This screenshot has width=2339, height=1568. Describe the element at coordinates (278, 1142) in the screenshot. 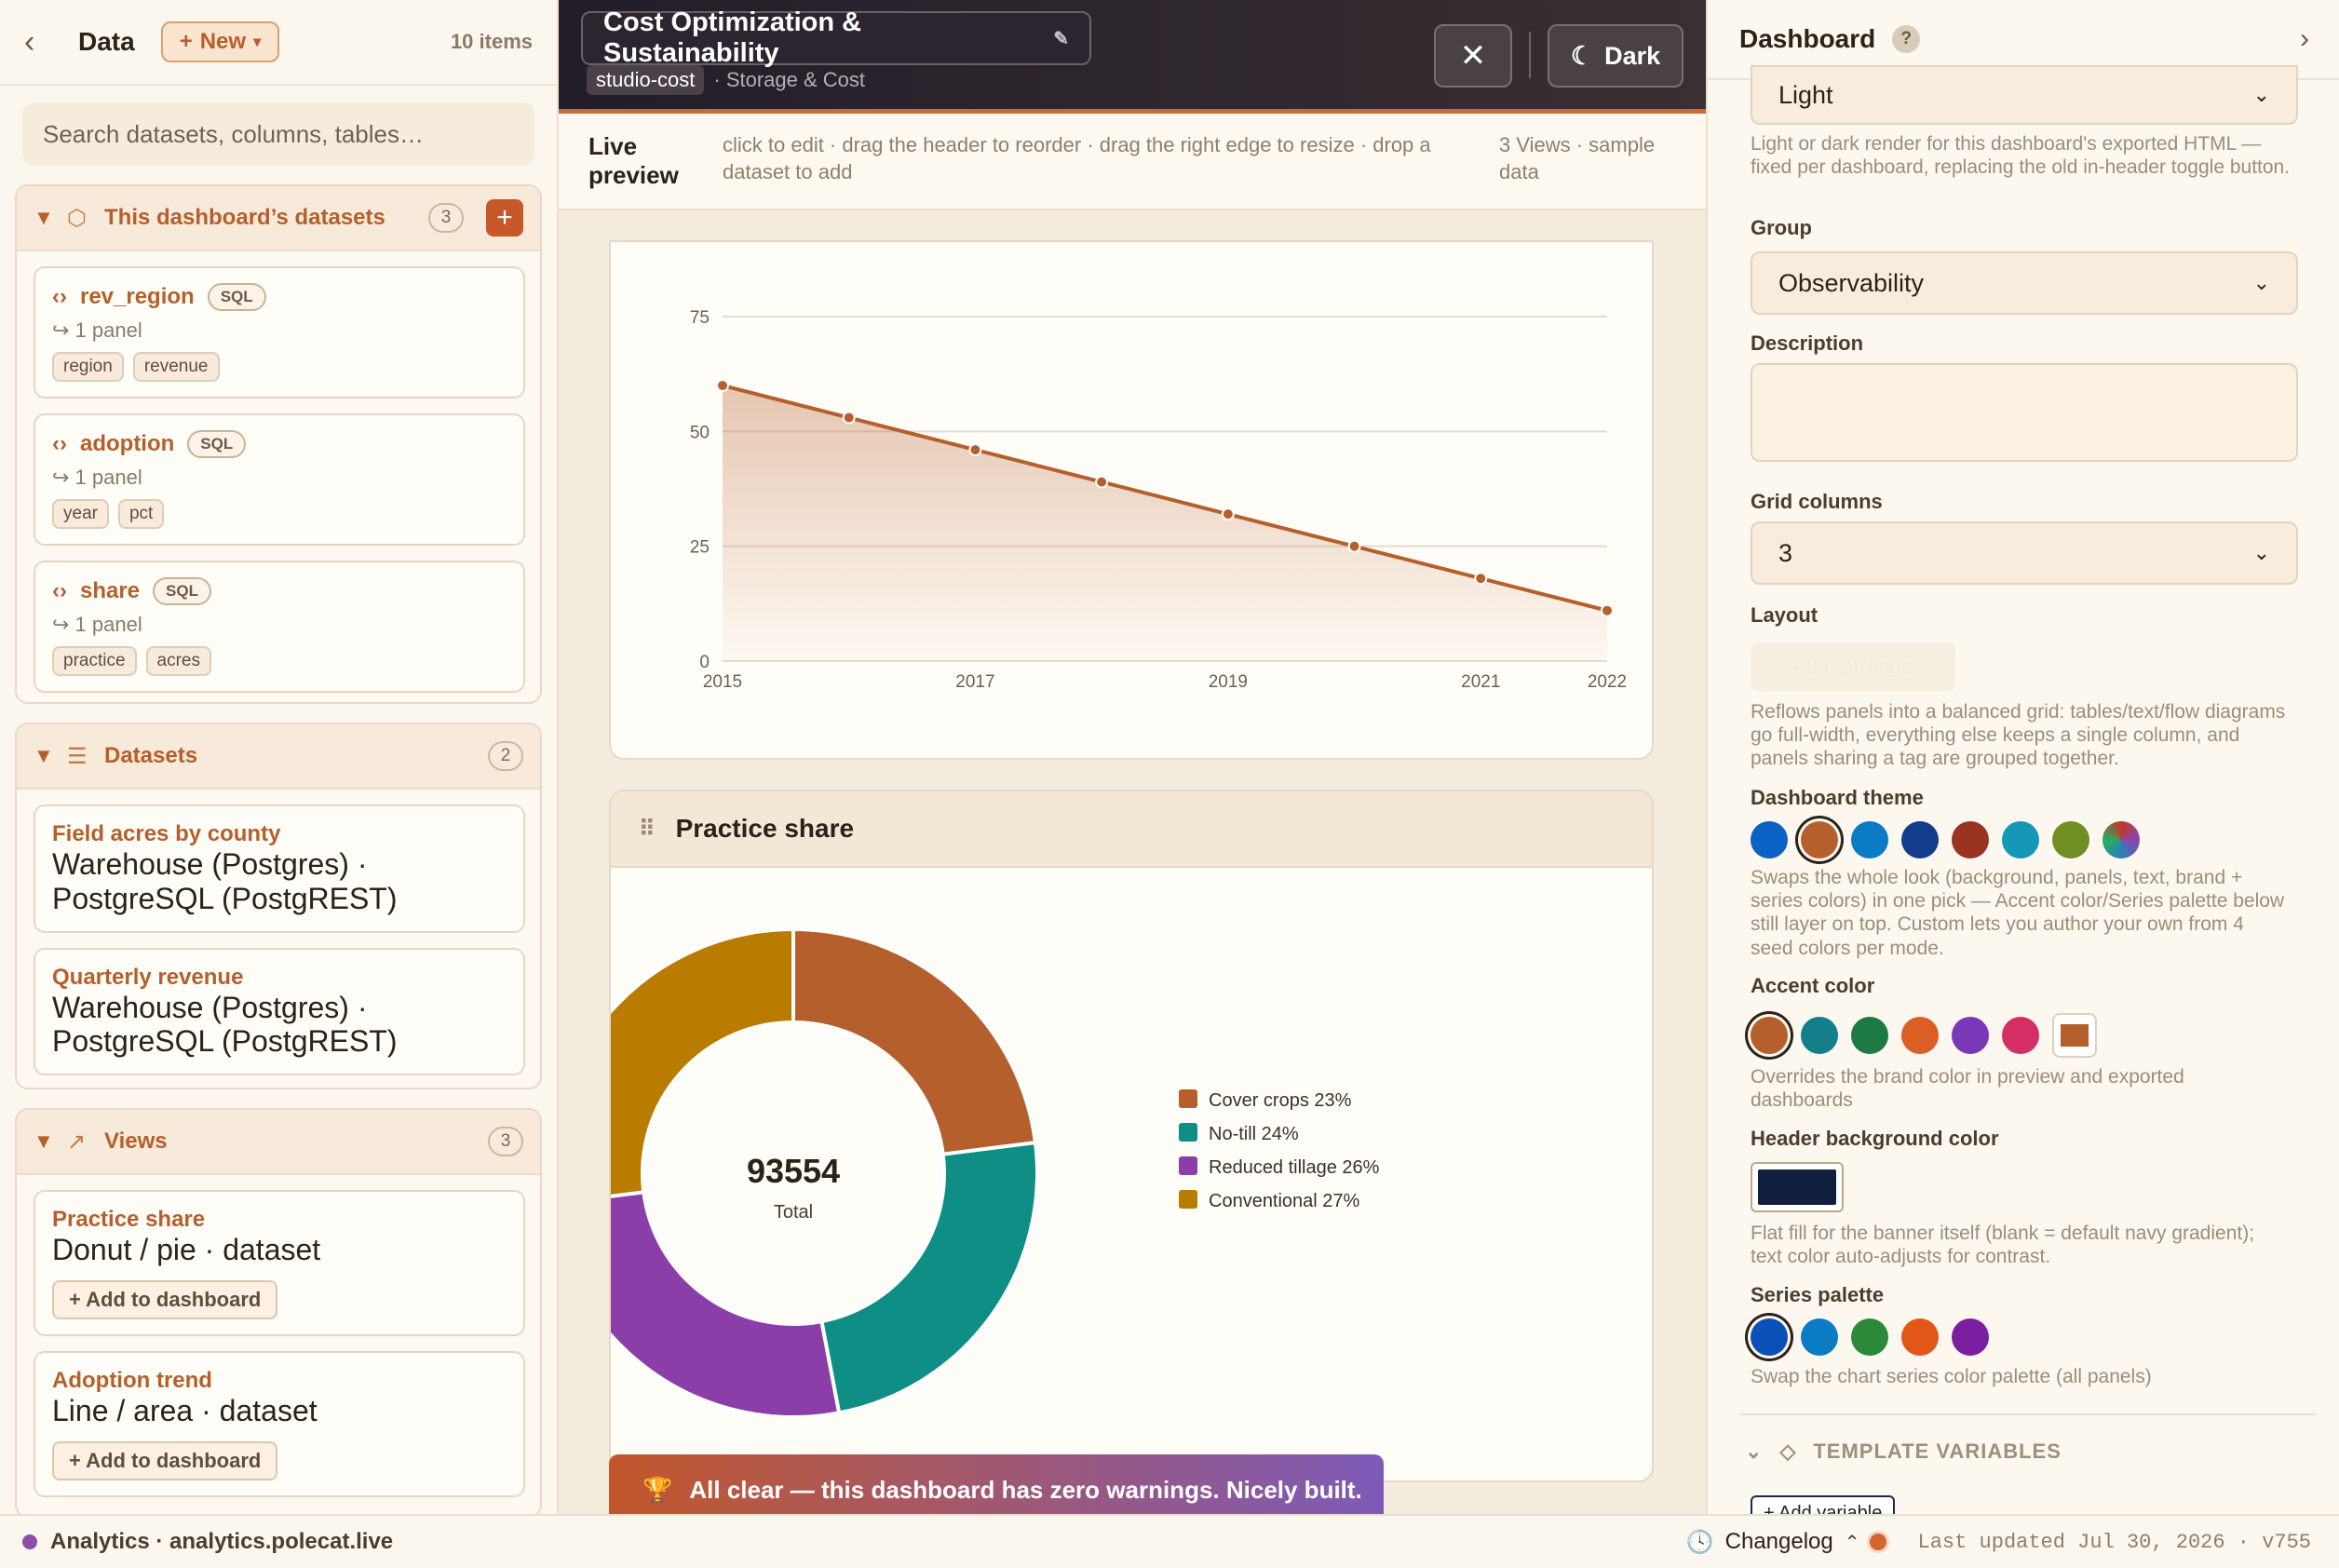

I see `section-header: ▼ ↗ Views 3` at that location.